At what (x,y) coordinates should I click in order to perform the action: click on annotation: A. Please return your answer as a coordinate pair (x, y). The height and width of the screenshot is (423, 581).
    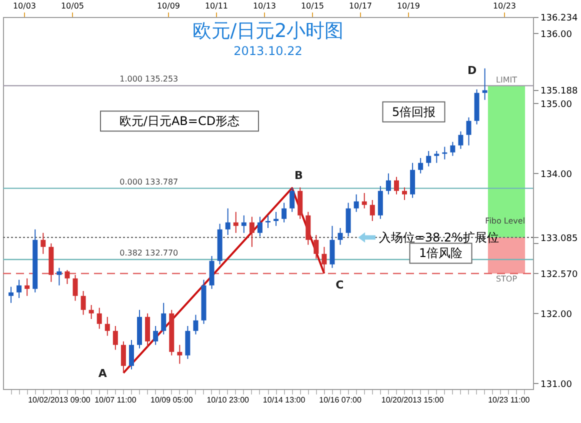
    Looking at the image, I should click on (103, 373).